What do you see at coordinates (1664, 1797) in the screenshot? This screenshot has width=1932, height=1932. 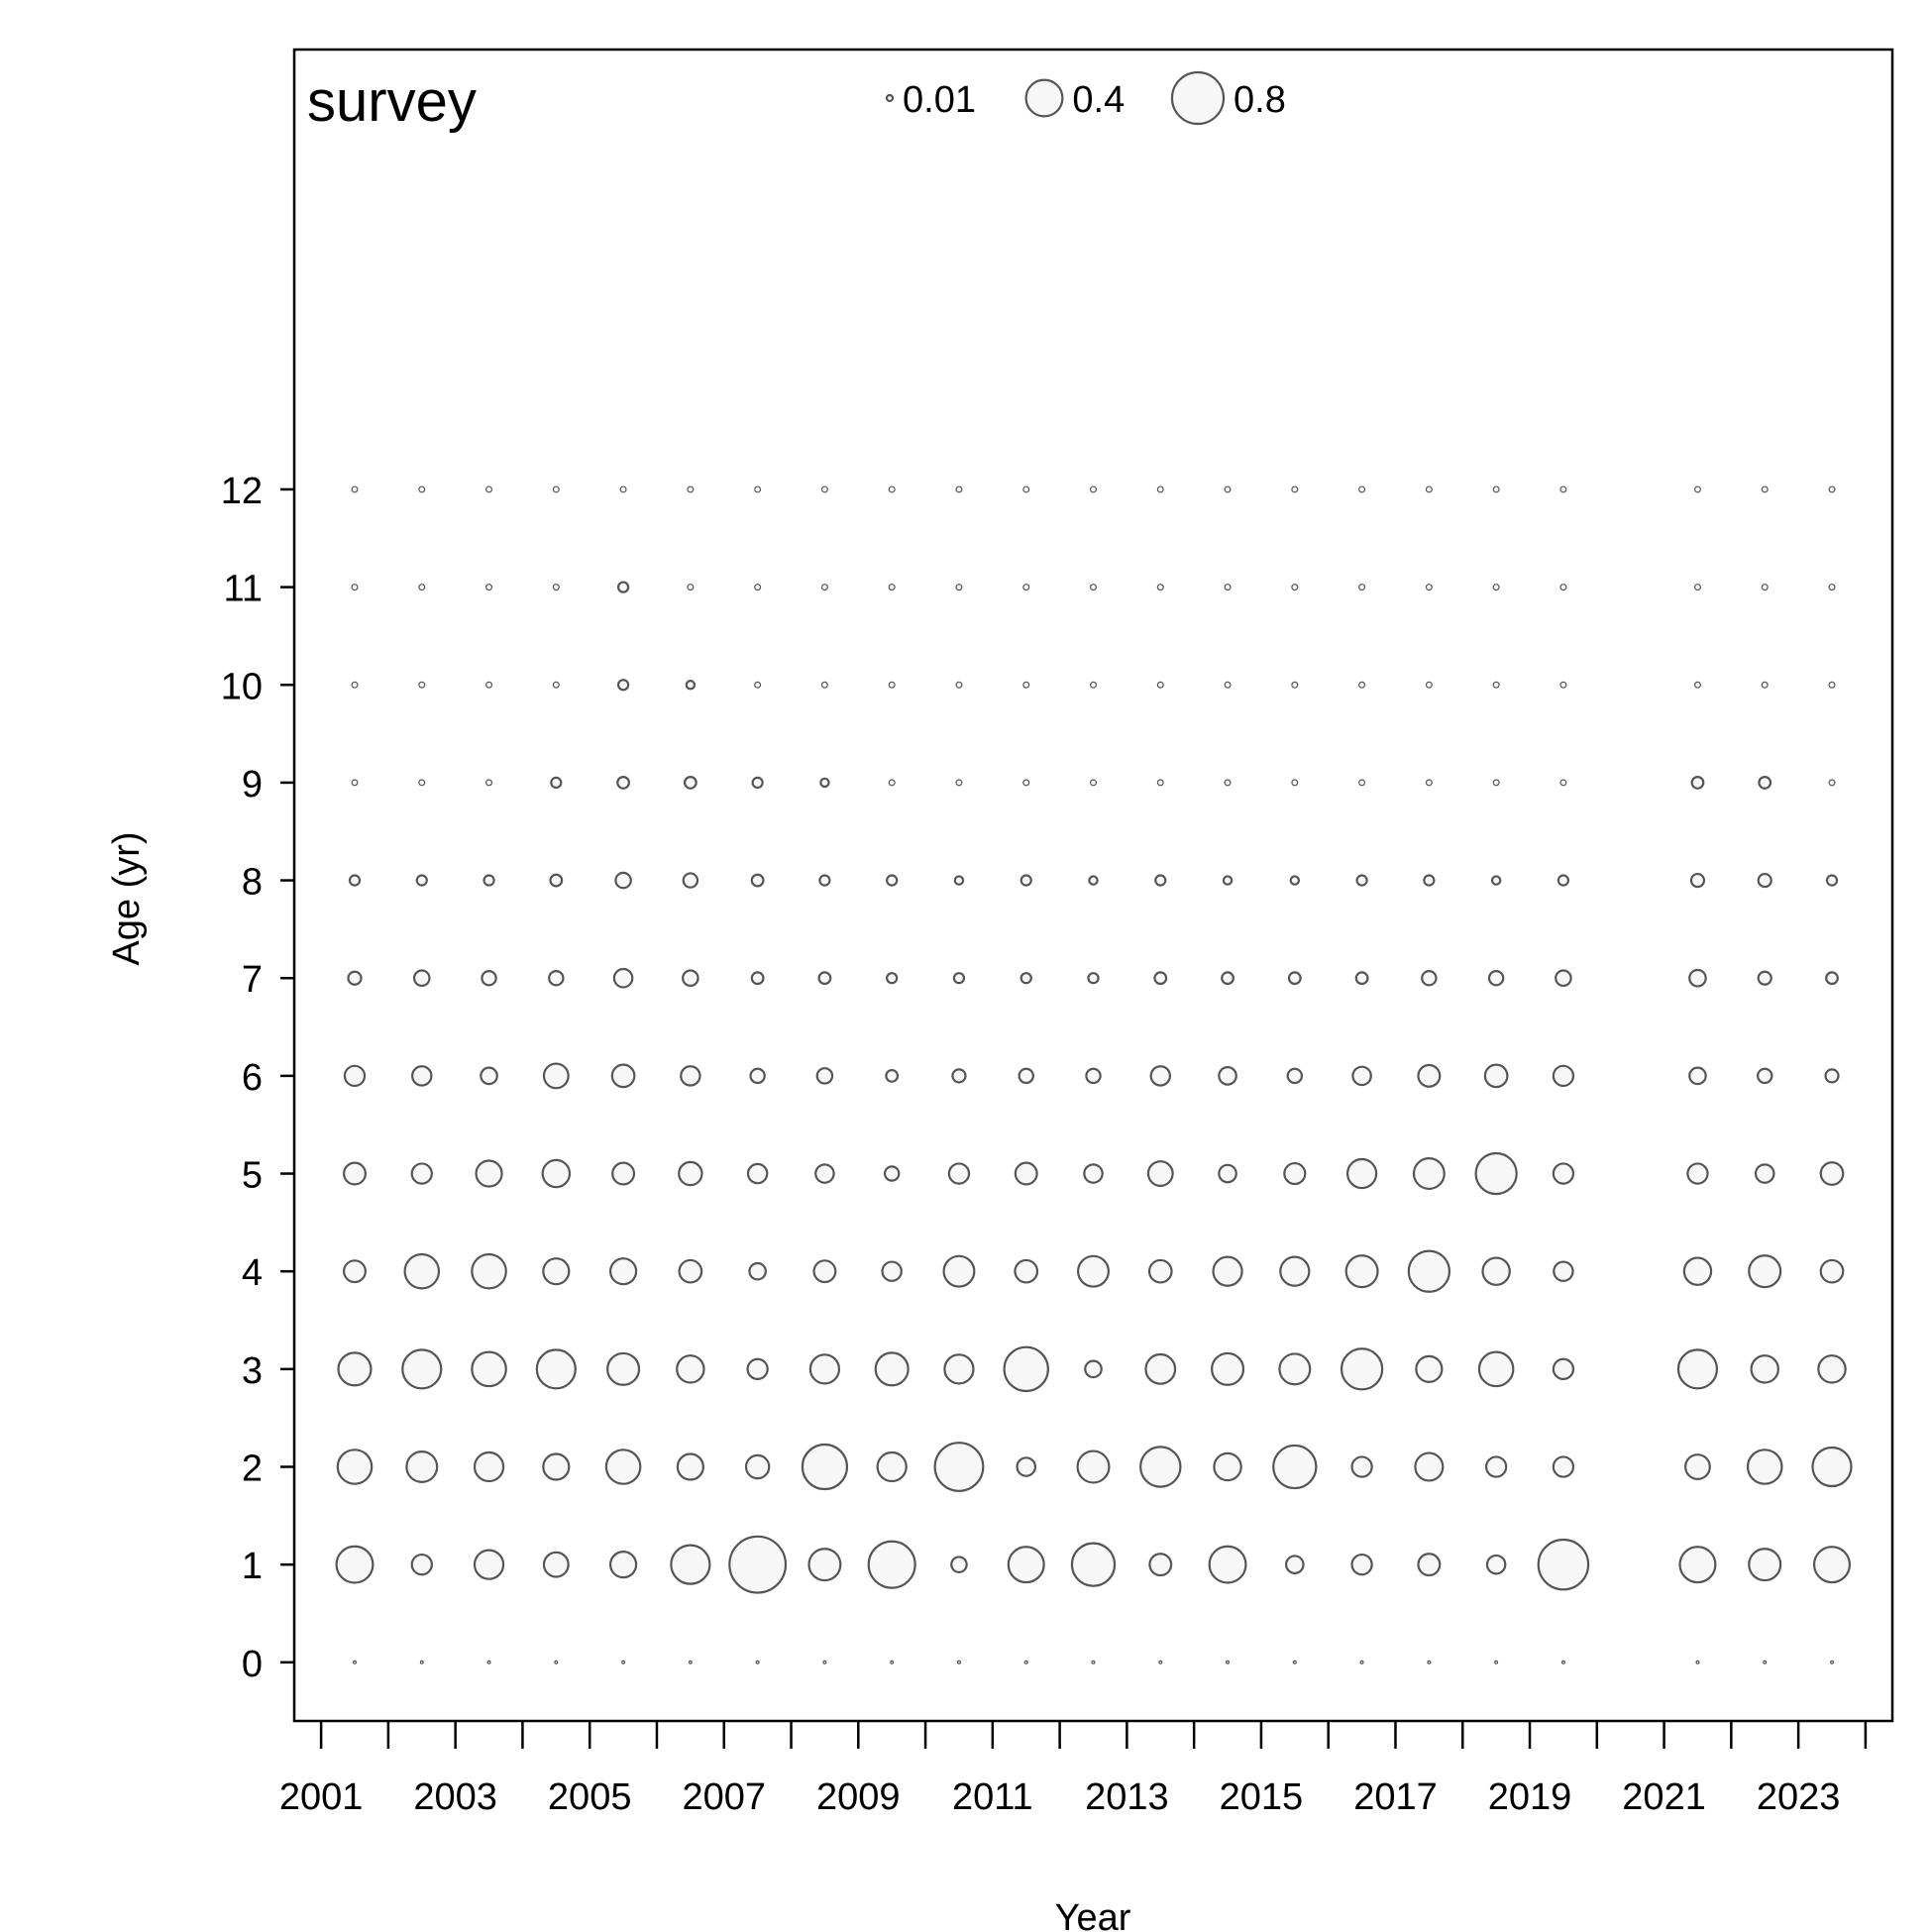 I see `x-tick-label: 2021` at bounding box center [1664, 1797].